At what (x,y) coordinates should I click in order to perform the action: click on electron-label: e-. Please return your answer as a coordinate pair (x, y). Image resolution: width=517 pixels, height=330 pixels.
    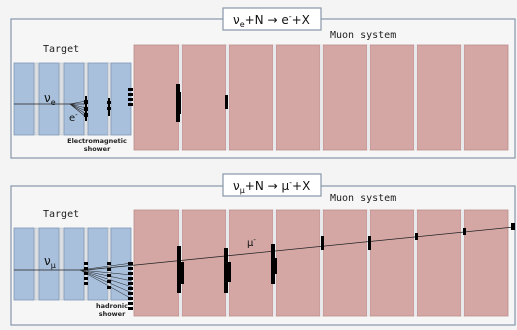
    Looking at the image, I should click on (73, 117).